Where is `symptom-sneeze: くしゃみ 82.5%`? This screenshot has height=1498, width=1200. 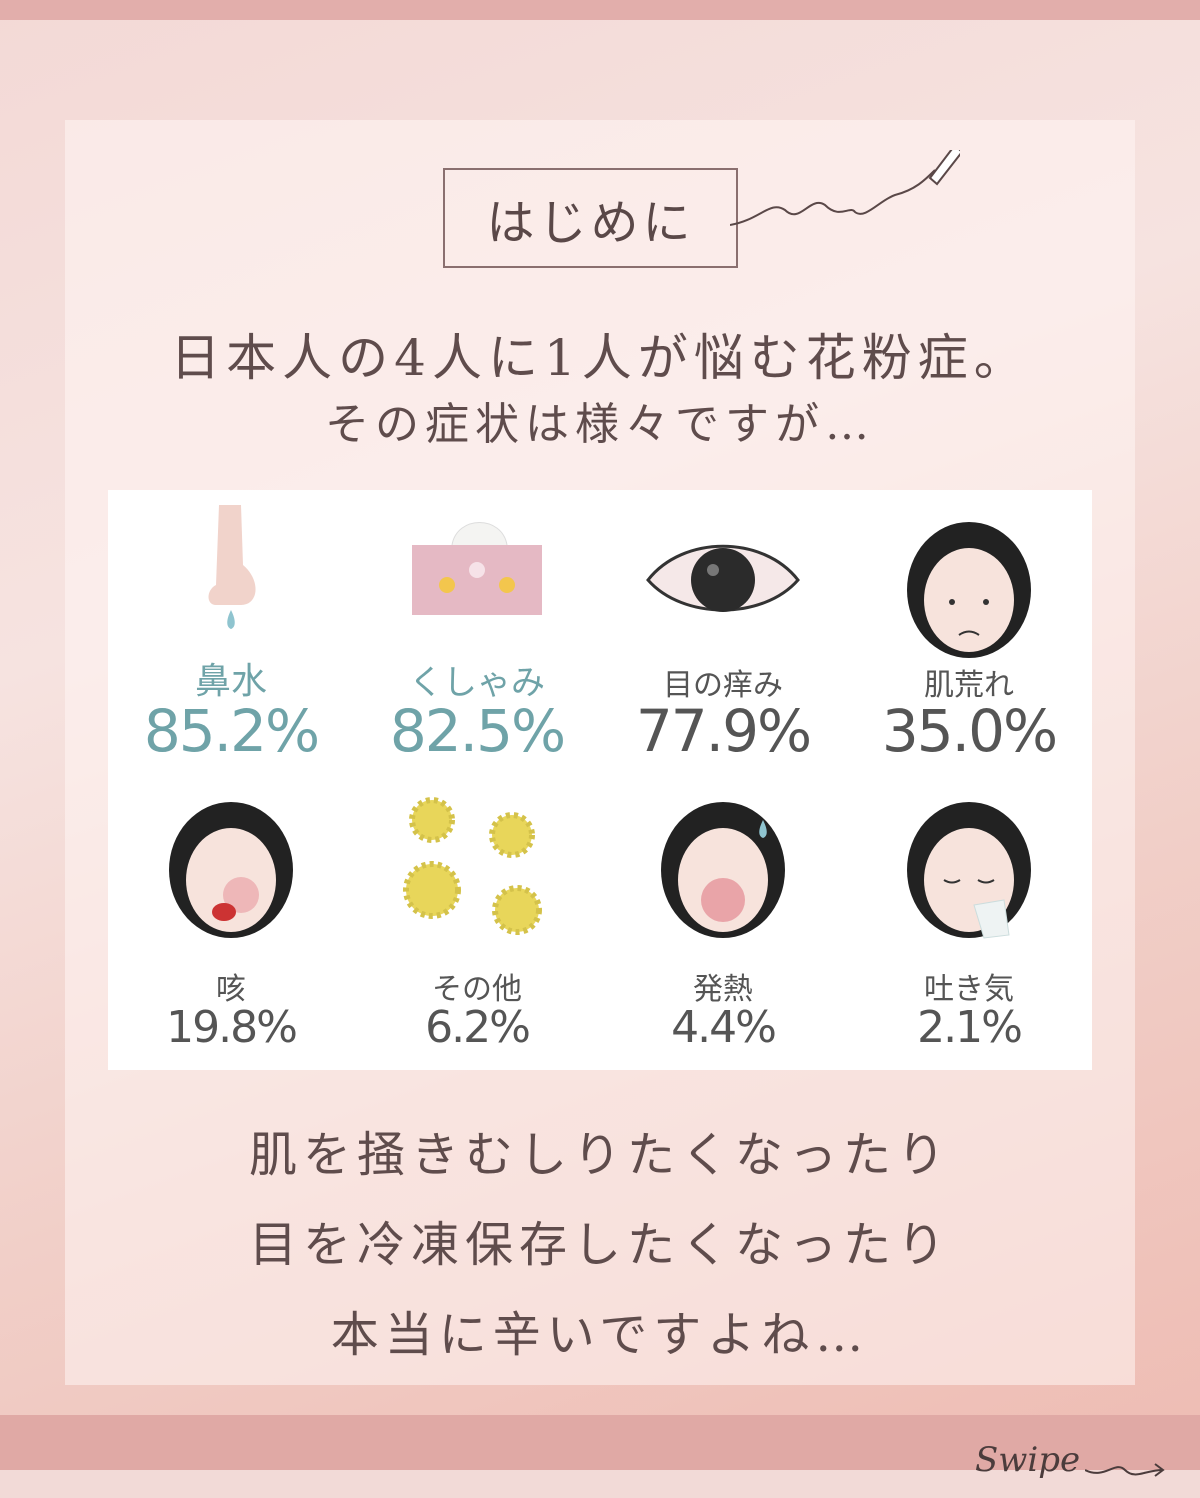 symptom-sneeze: くしゃみ 82.5% is located at coordinates (477, 635).